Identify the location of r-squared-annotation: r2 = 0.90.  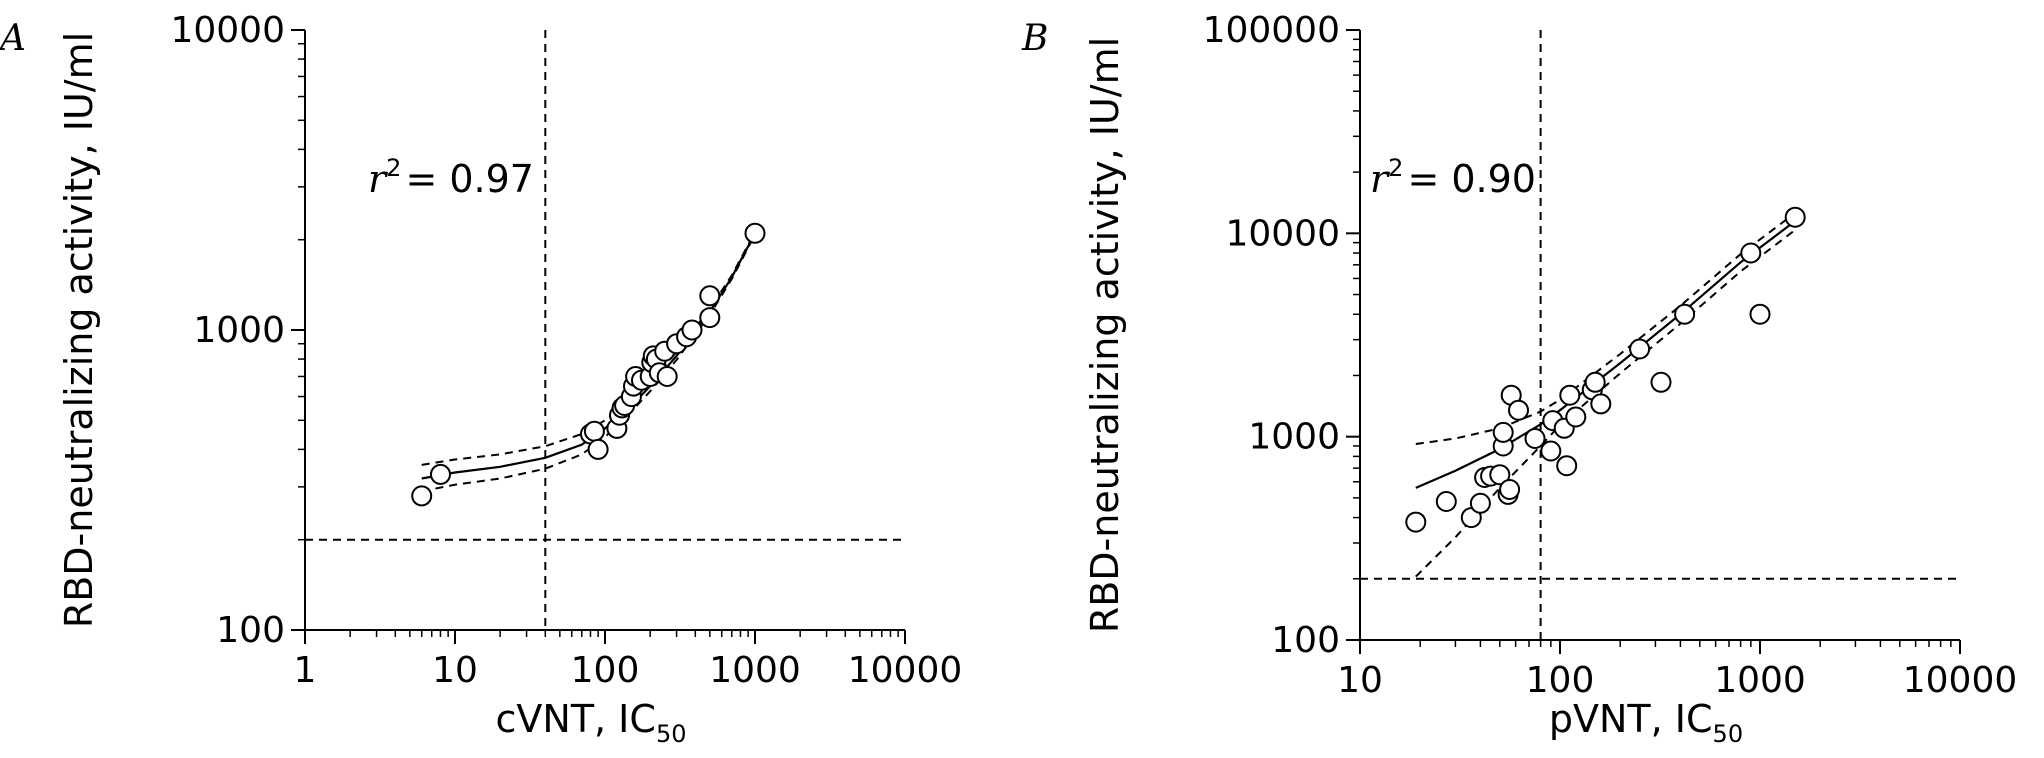
(1453, 177).